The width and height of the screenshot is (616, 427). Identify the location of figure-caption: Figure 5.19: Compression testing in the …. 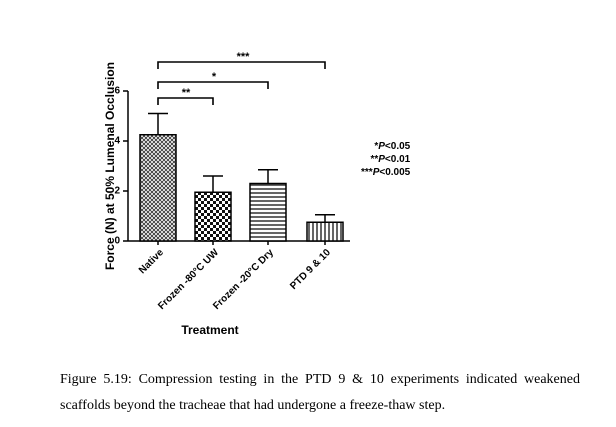
(320, 392).